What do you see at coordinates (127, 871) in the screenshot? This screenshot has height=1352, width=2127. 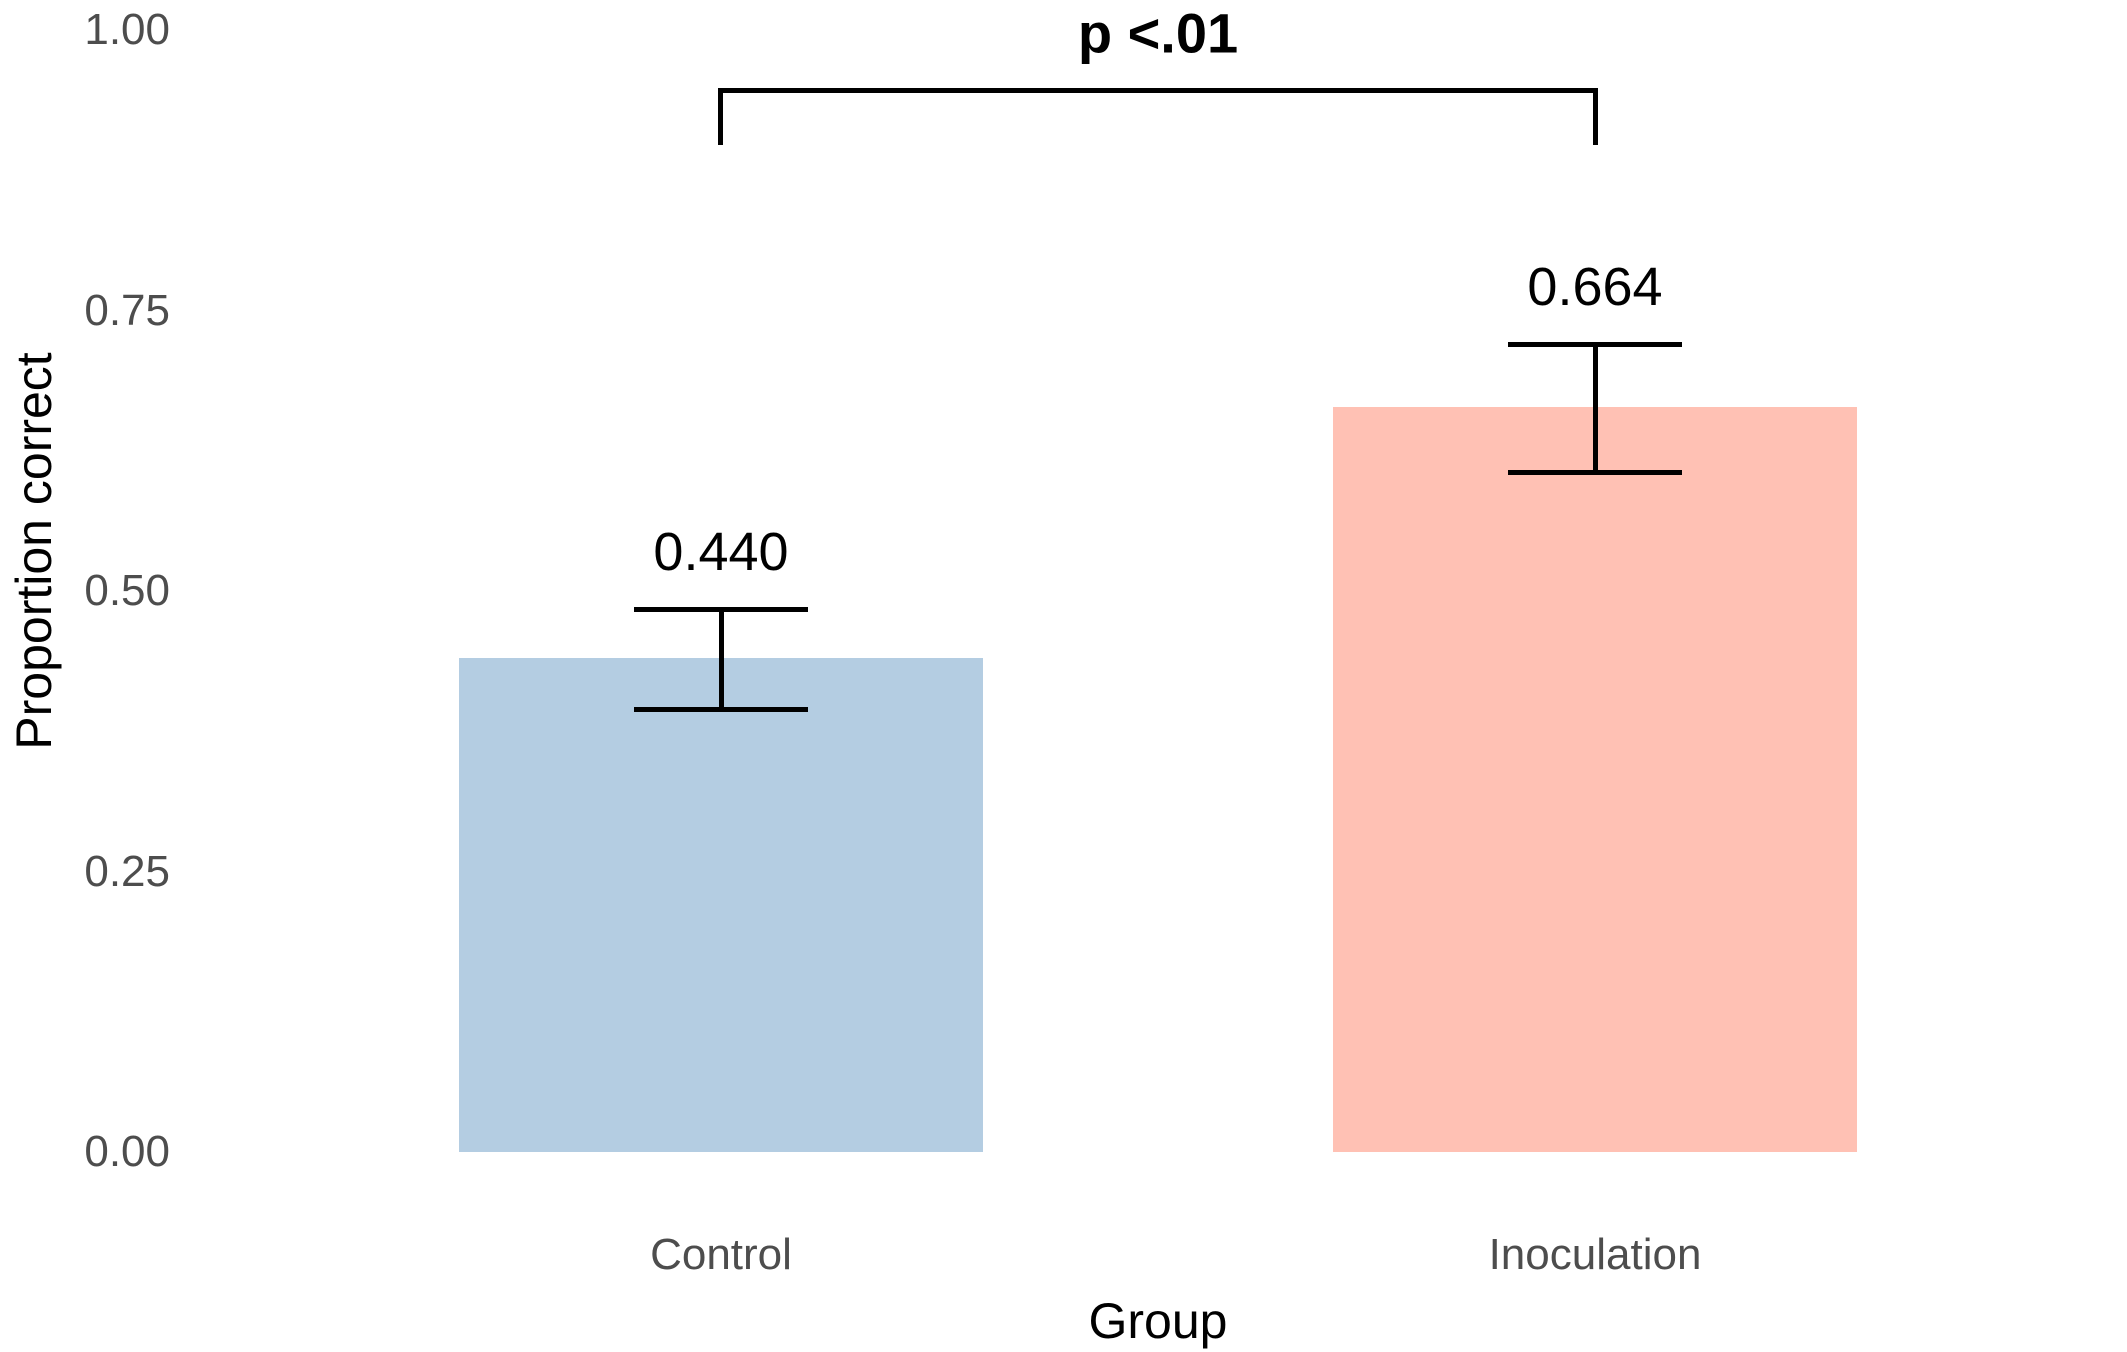 I see `y-tick-label-0.25: 0.25` at bounding box center [127, 871].